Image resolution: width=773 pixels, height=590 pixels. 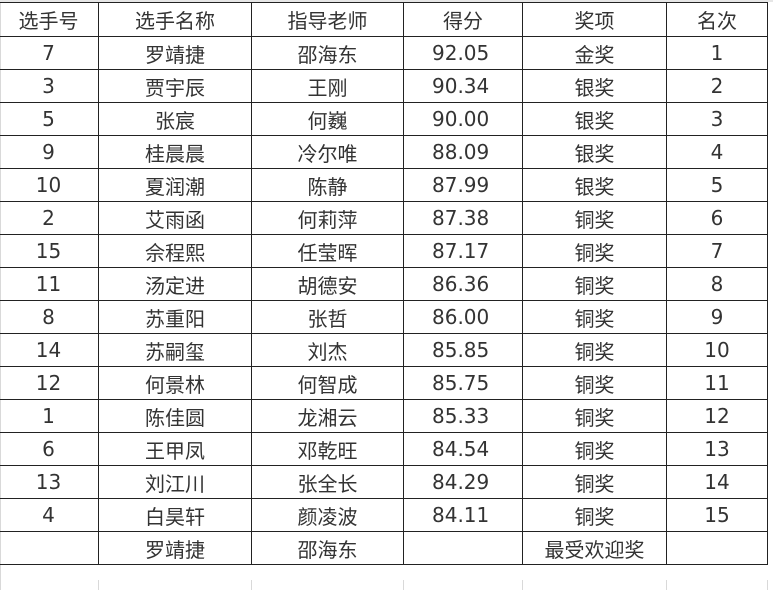 What do you see at coordinates (463, 416) in the screenshot?
I see `cell-score: 85.33` at bounding box center [463, 416].